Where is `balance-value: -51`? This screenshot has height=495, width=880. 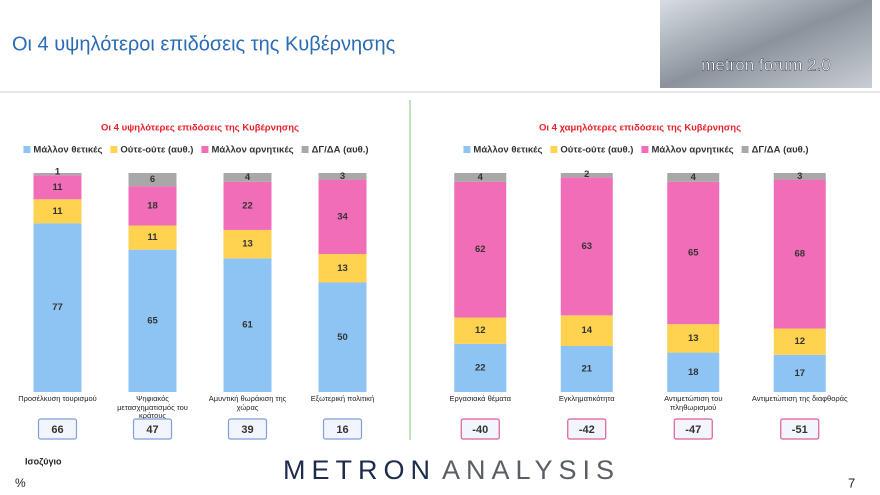
balance-value: -51 is located at coordinates (800, 430).